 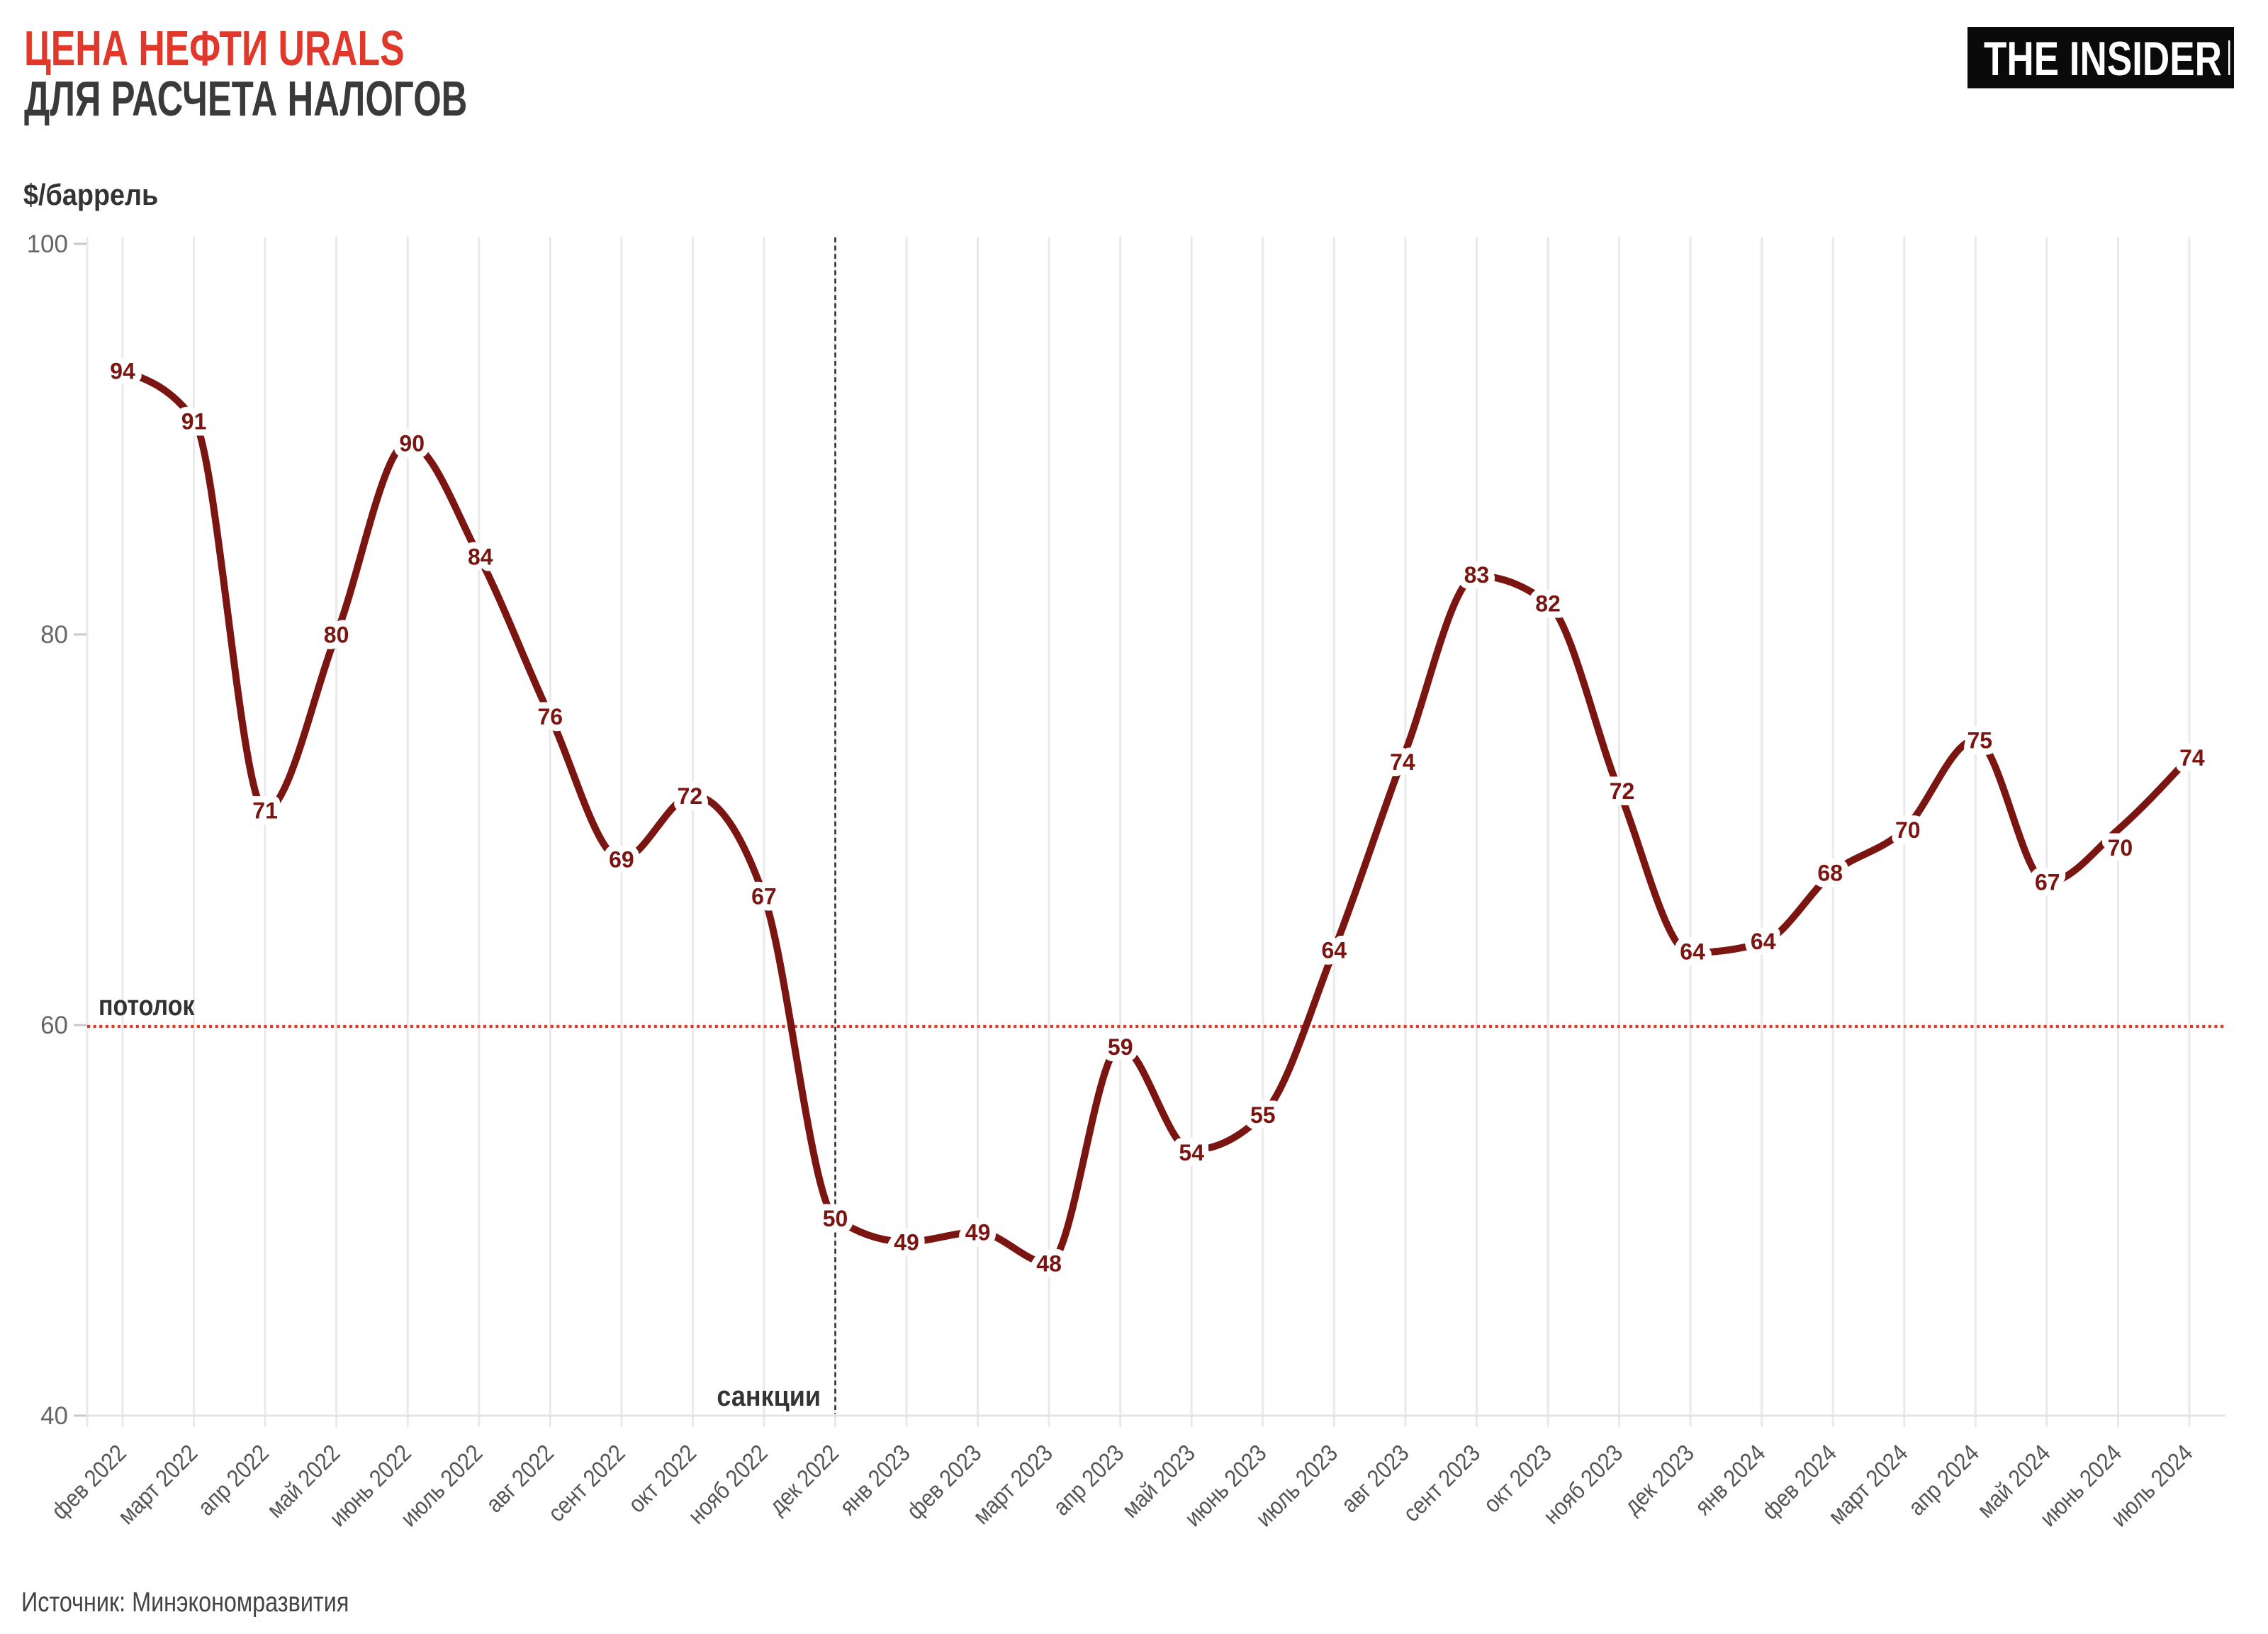 What do you see at coordinates (550, 716) in the screenshot?
I see `svg-text: 76` at bounding box center [550, 716].